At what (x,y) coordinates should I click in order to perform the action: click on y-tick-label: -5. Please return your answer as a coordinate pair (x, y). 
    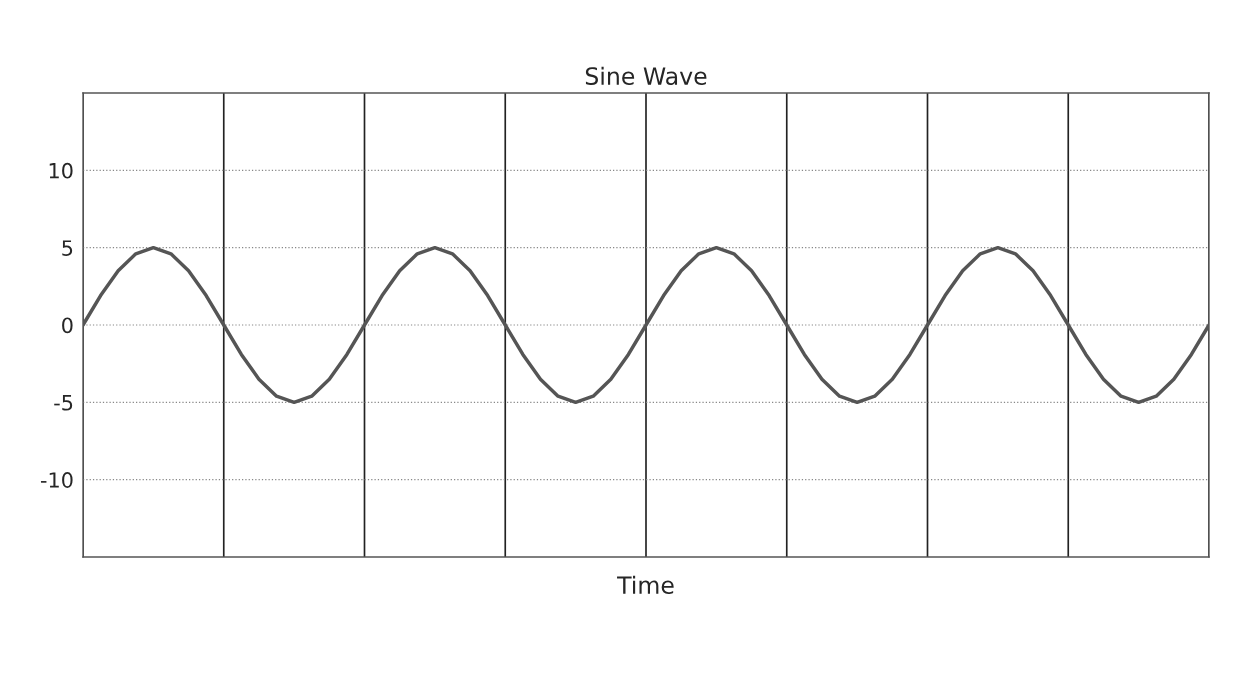
    Looking at the image, I should click on (63, 403).